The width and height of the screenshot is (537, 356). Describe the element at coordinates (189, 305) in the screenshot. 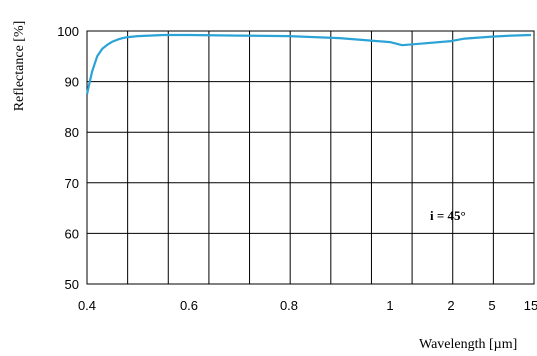

I see `x-tick-label: 0.6` at that location.